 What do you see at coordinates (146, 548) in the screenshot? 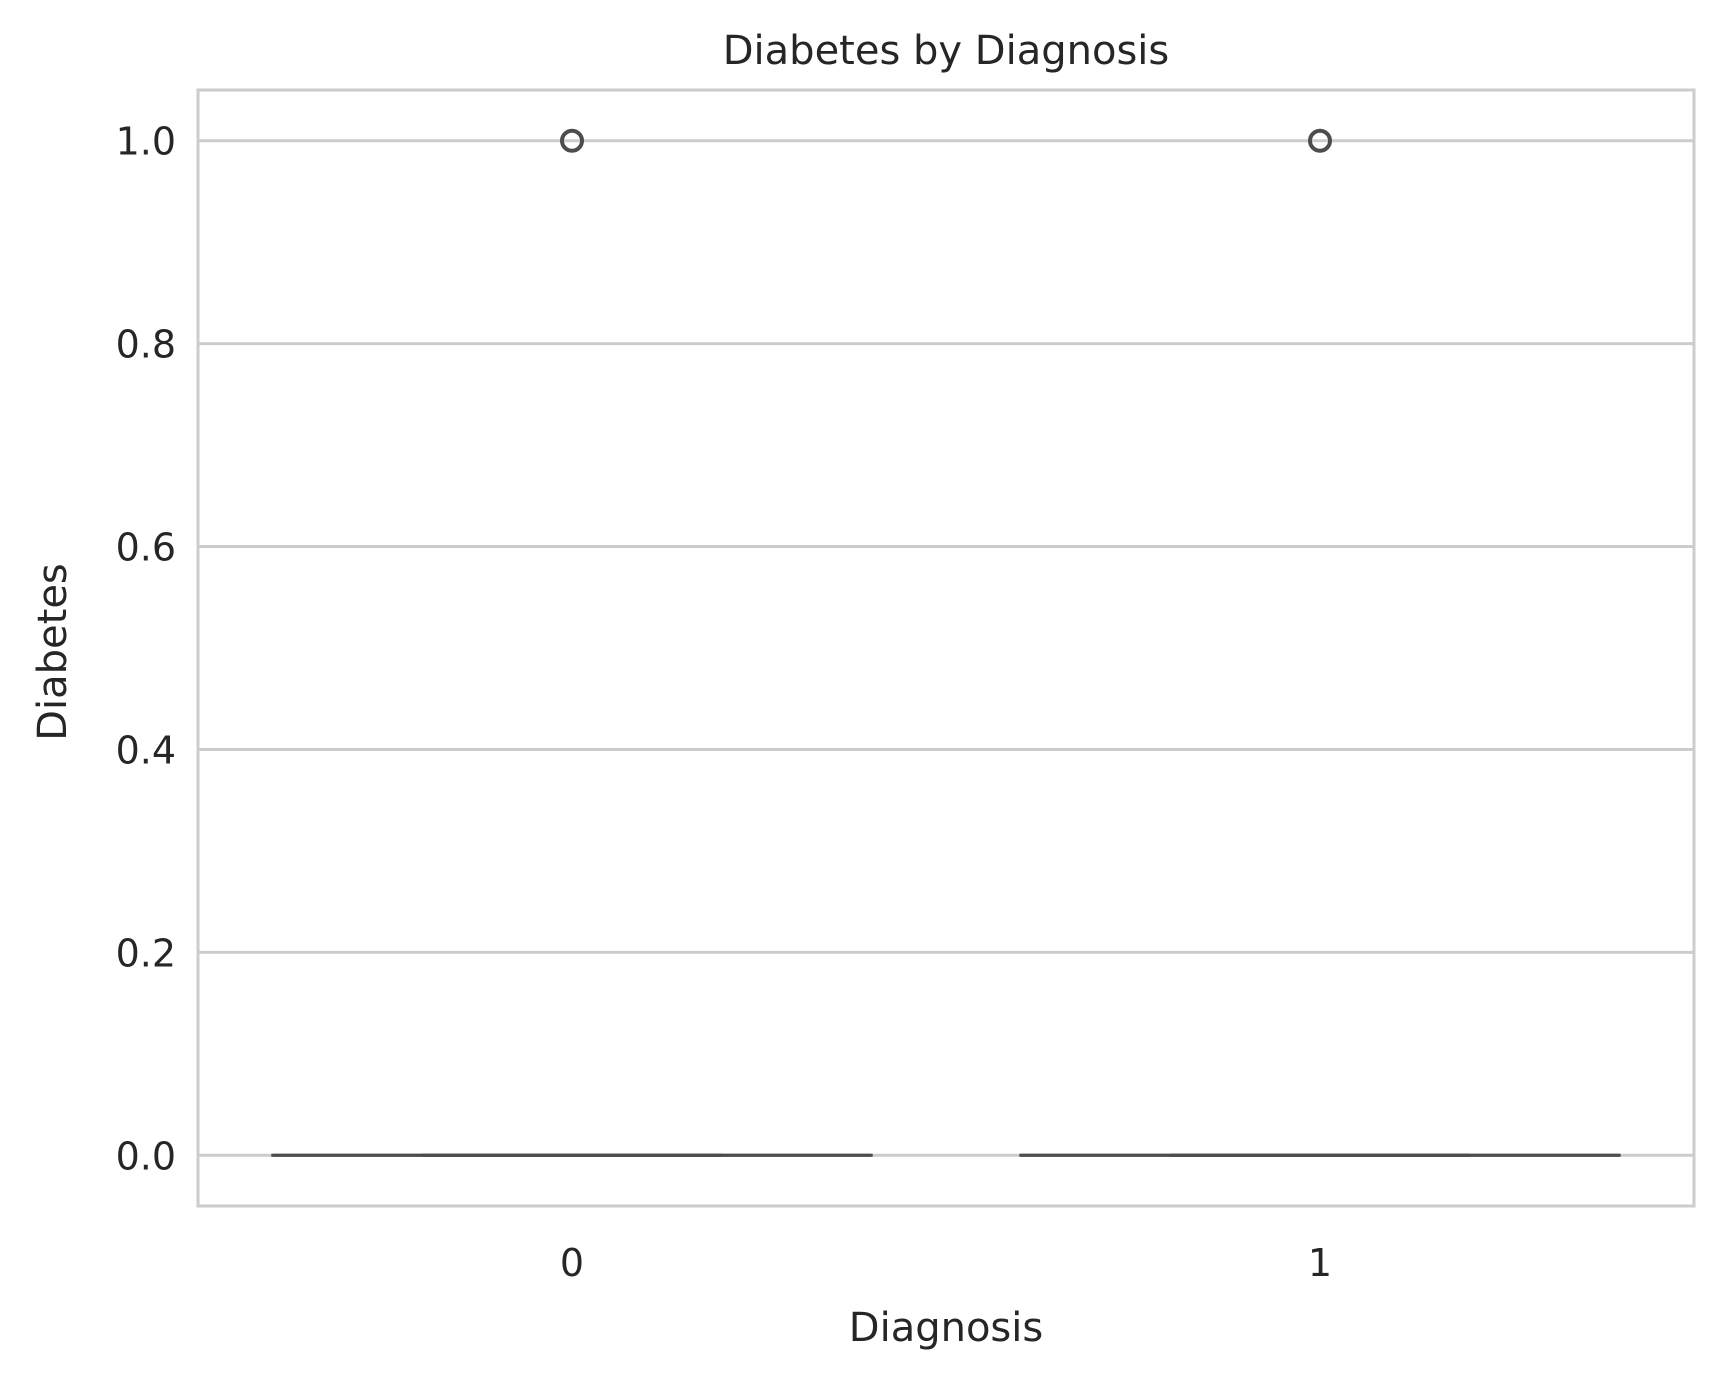
I see `y-tick-label: 0.6` at bounding box center [146, 548].